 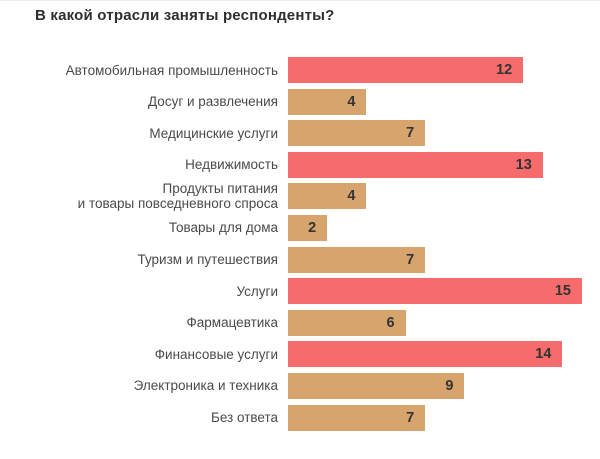 I want to click on value-label: 13, so click(x=523, y=164).